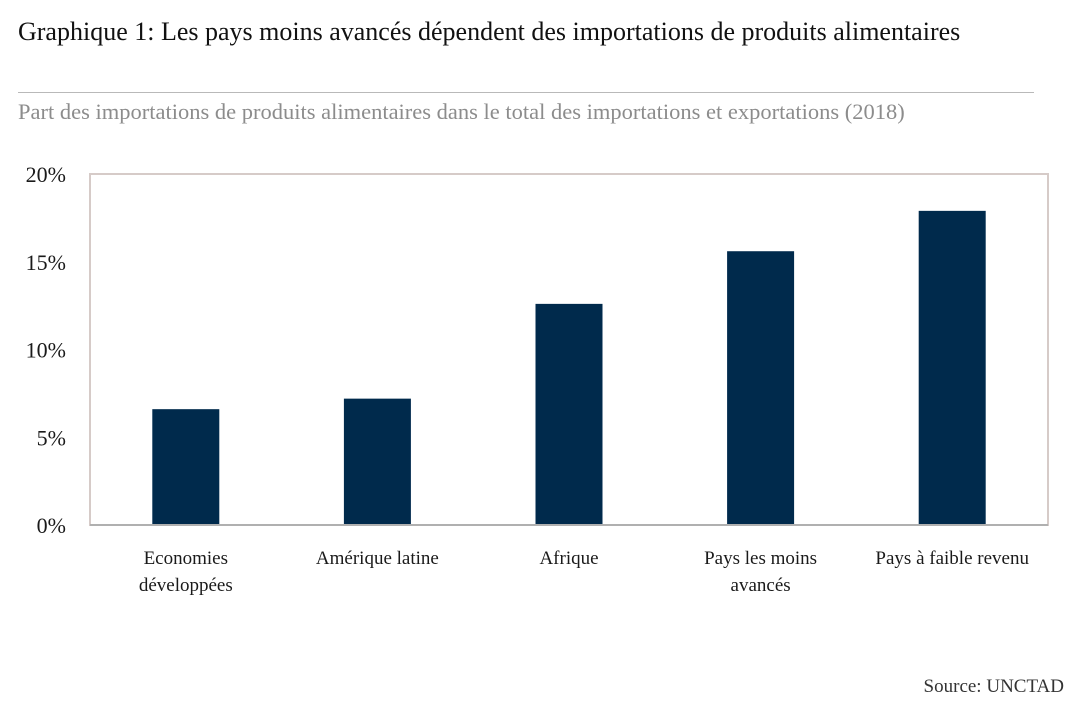  What do you see at coordinates (46, 350) in the screenshot?
I see `y-tick-label: 10%` at bounding box center [46, 350].